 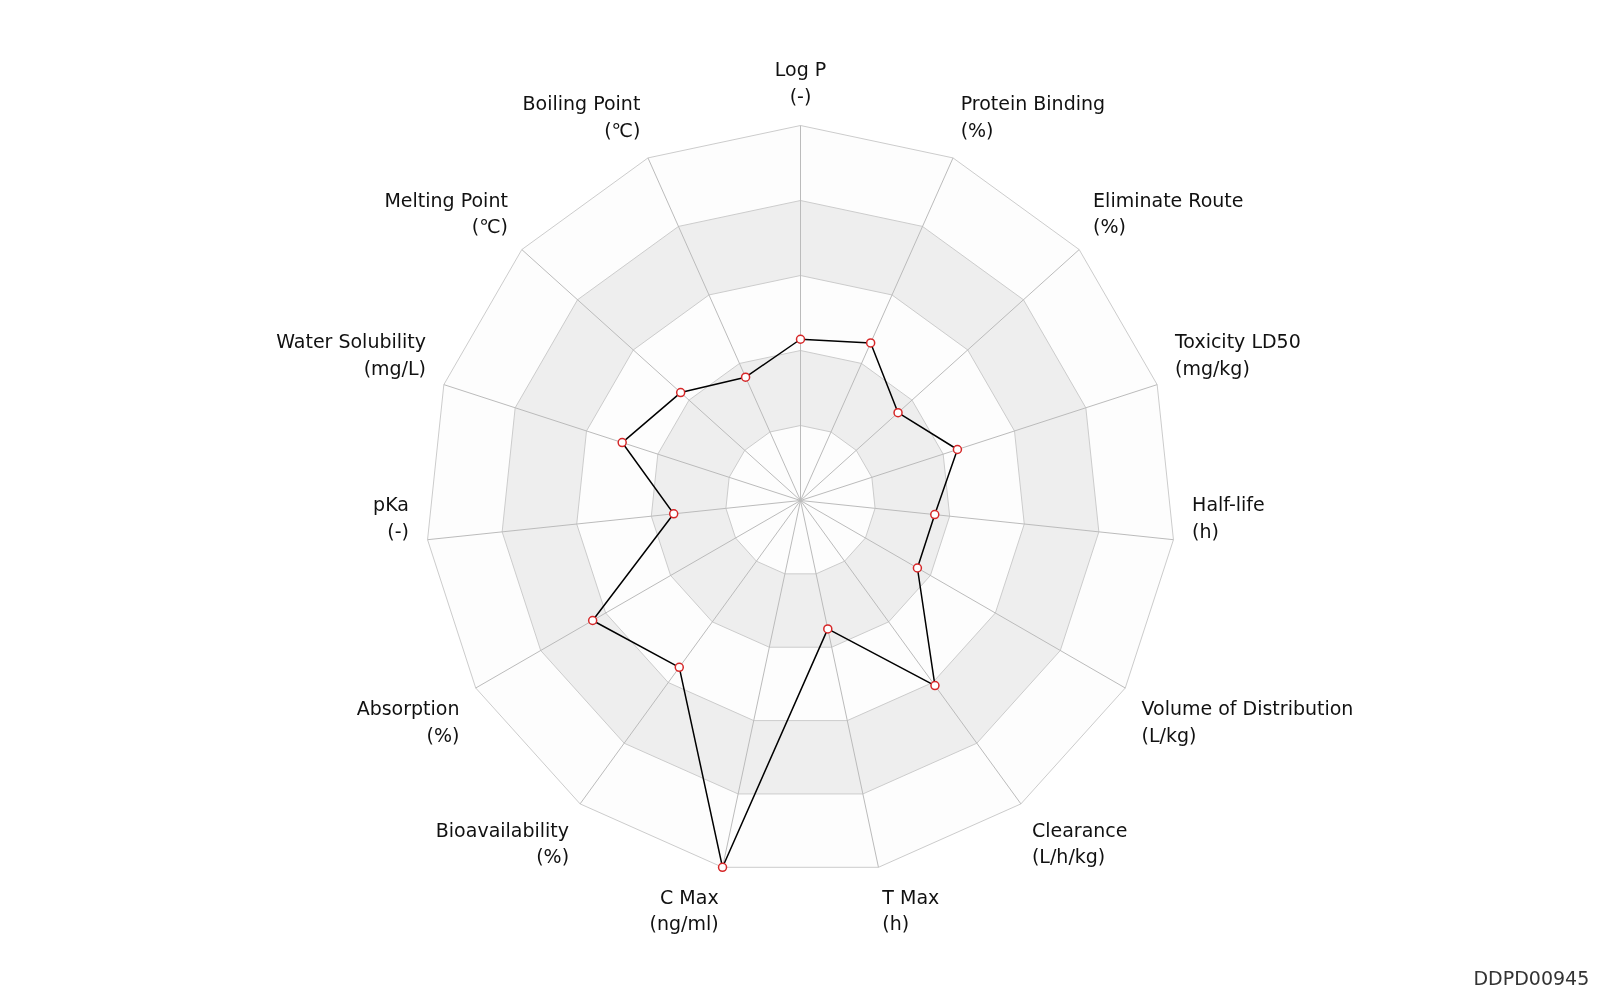 What do you see at coordinates (446, 213) in the screenshot?
I see `spoke-label: Melting Point (℃)` at bounding box center [446, 213].